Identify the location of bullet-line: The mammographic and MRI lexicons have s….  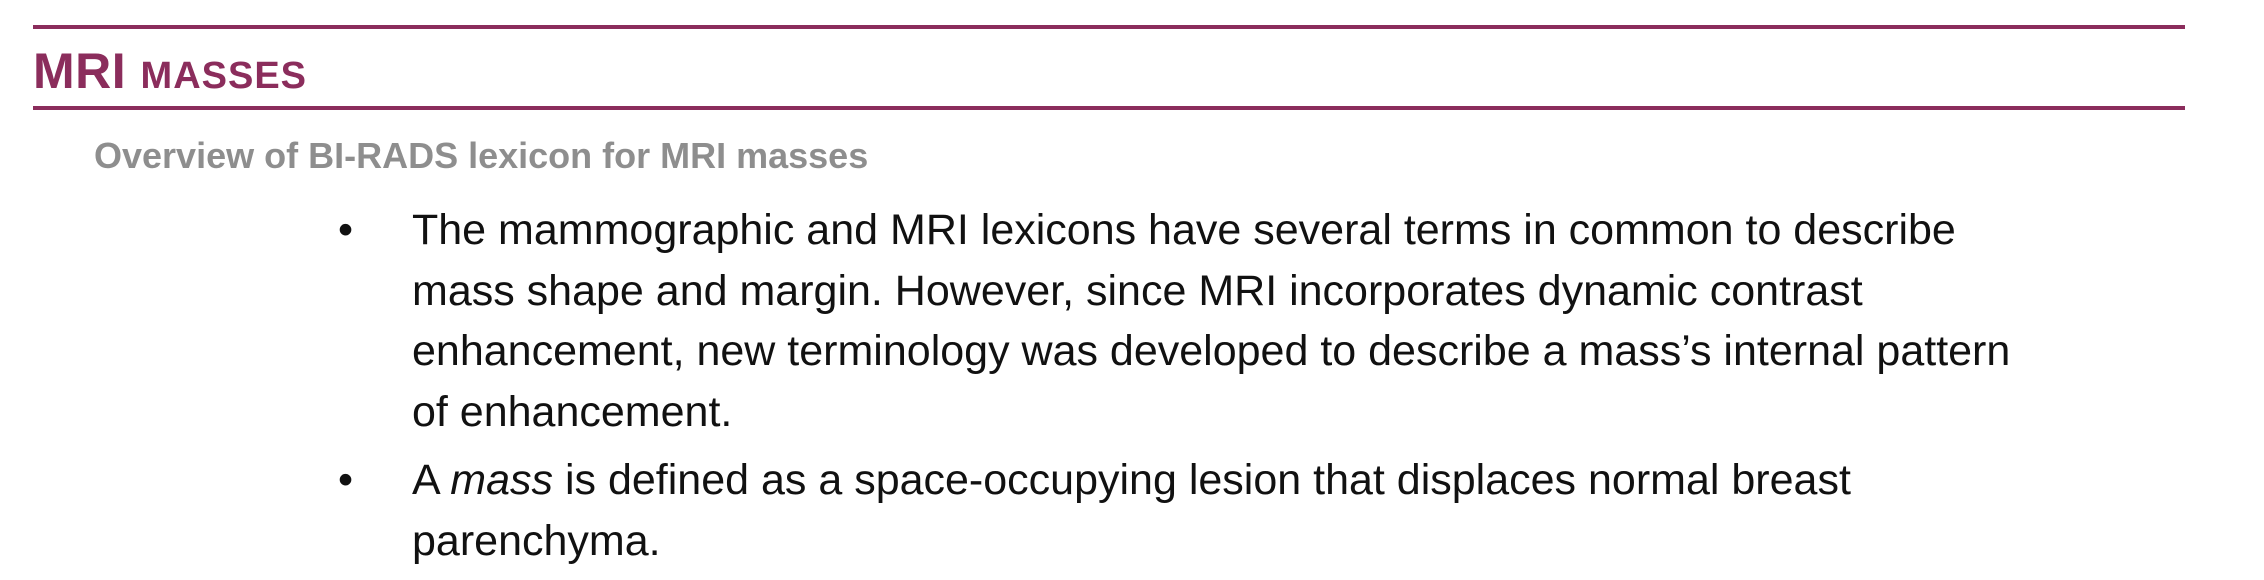
(1184, 230).